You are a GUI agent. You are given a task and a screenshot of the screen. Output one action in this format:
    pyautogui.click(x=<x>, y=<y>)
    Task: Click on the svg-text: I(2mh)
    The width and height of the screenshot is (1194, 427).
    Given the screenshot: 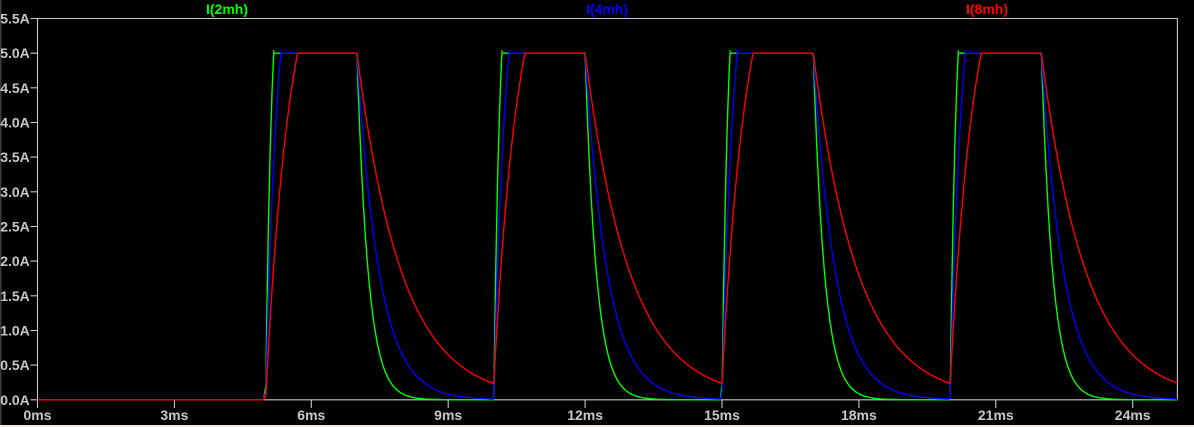 What is the action you would take?
    pyautogui.click(x=227, y=9)
    